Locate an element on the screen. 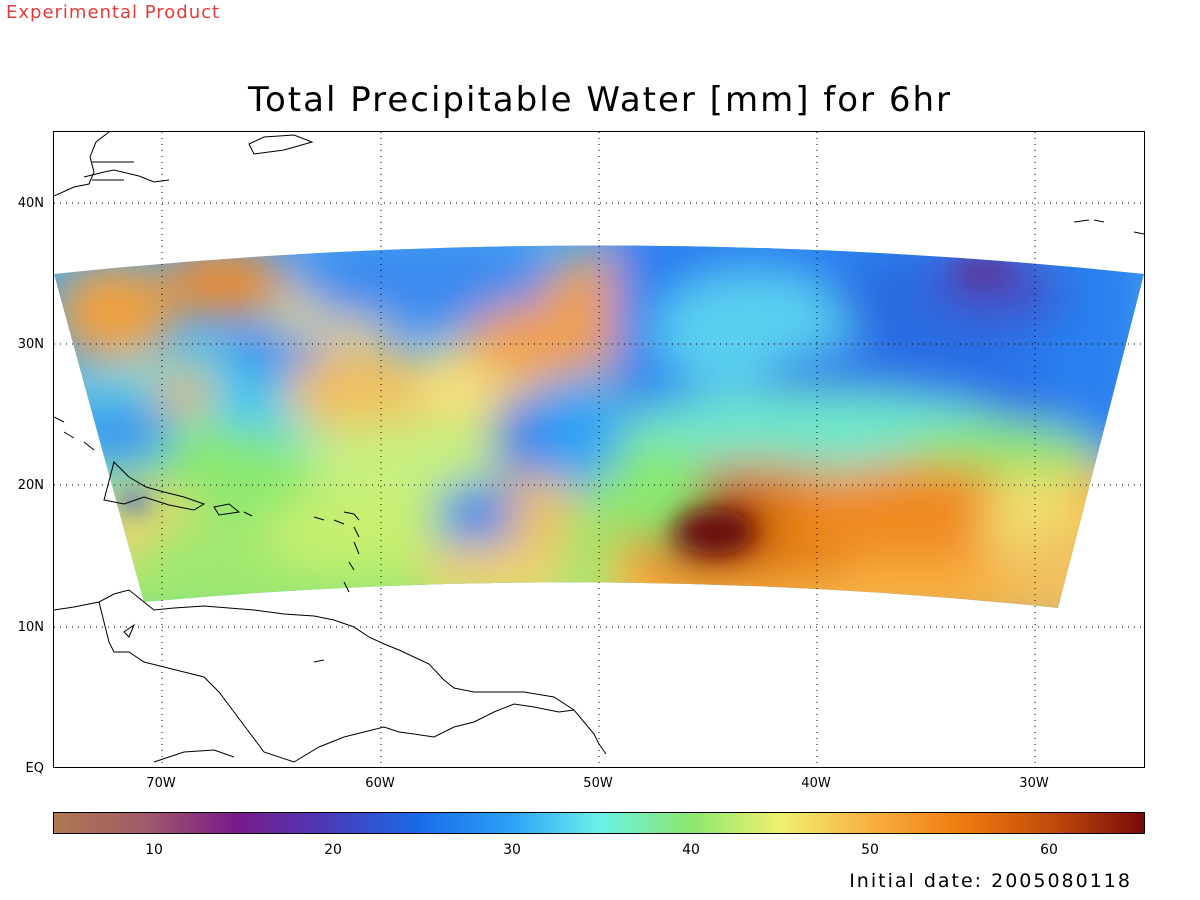  colorbar-tick-50: 50 is located at coordinates (870, 850).